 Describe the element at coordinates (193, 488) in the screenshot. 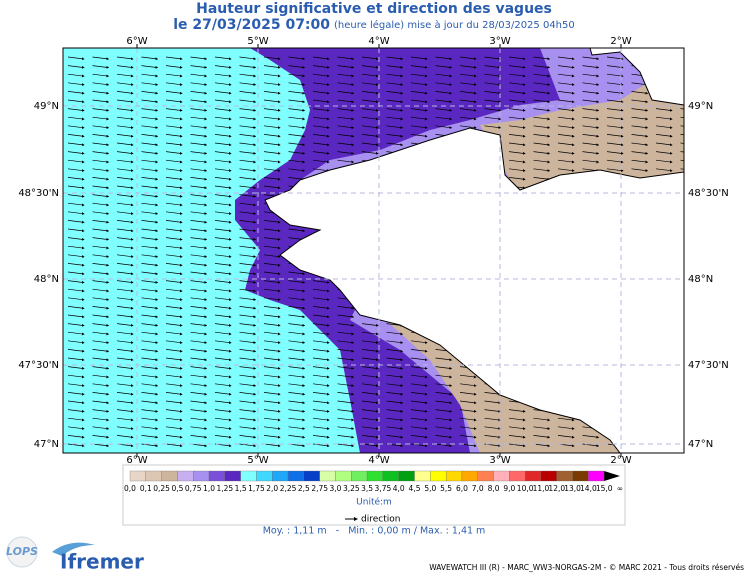

I see `colorbar-label: 0,75` at that location.